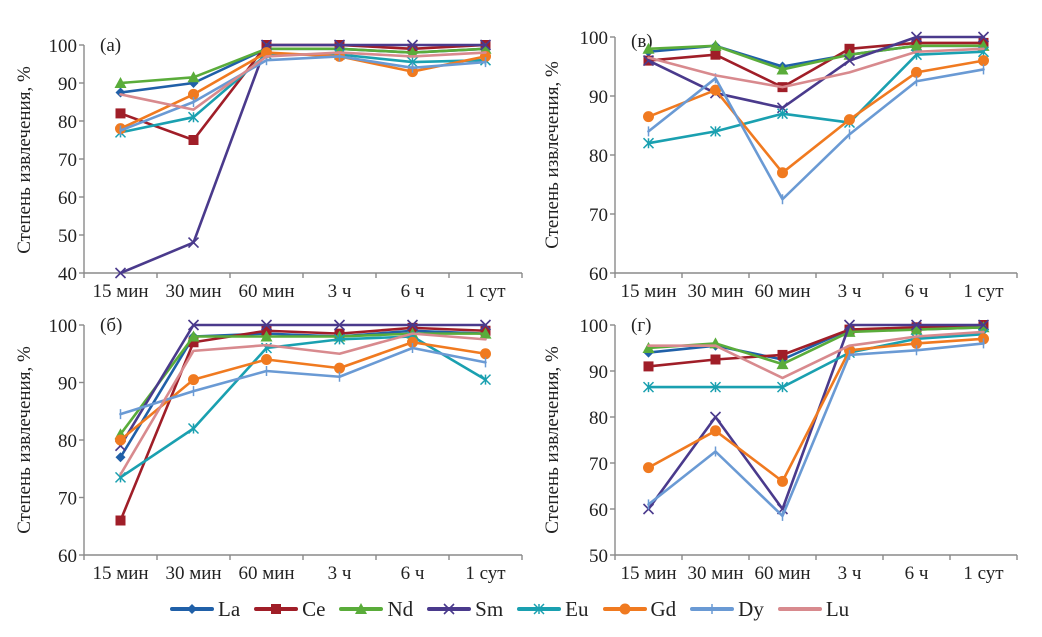 Image resolution: width=1042 pixels, height=637 pixels. Describe the element at coordinates (229, 608) in the screenshot. I see `legend-label: La` at that location.